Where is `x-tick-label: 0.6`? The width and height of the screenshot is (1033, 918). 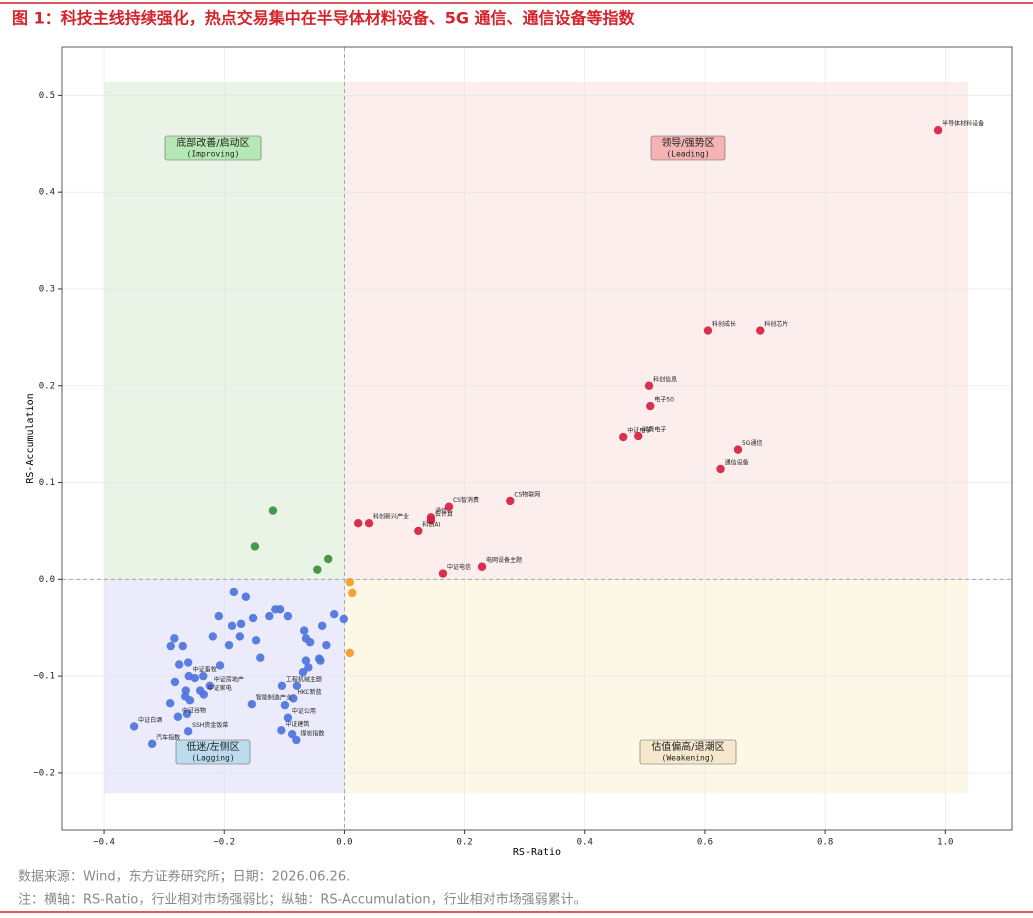
x-tick-label: 0.6 is located at coordinates (705, 843).